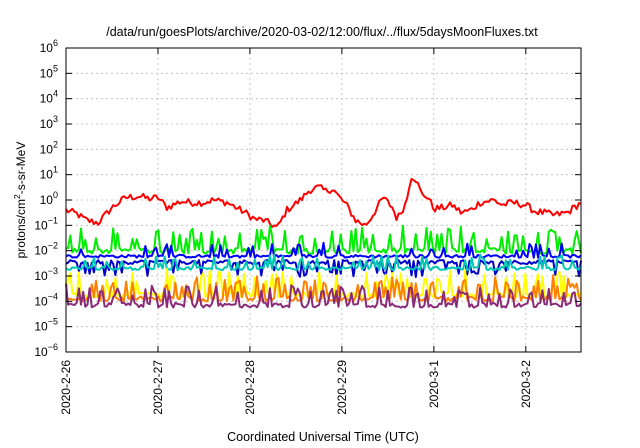  Describe the element at coordinates (17, 196) in the screenshot. I see `y-axis-label-sup: 2` at that location.